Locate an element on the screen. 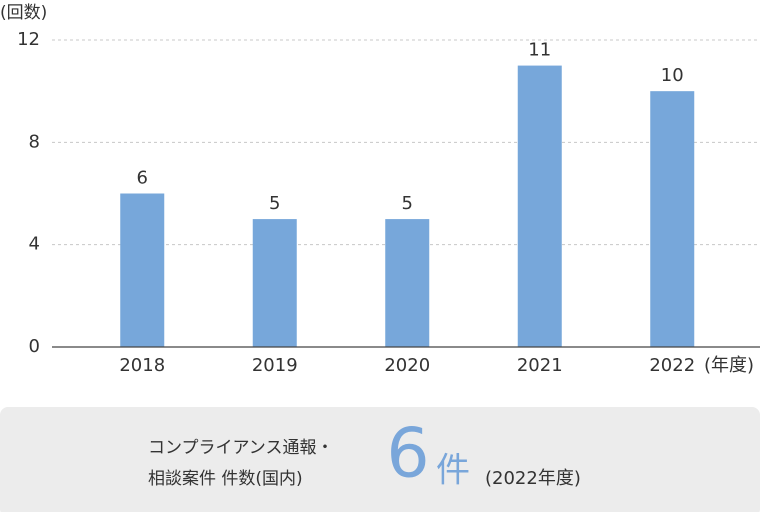 The height and width of the screenshot is (516, 760). x-tick-label: 2019 is located at coordinates (275, 365).